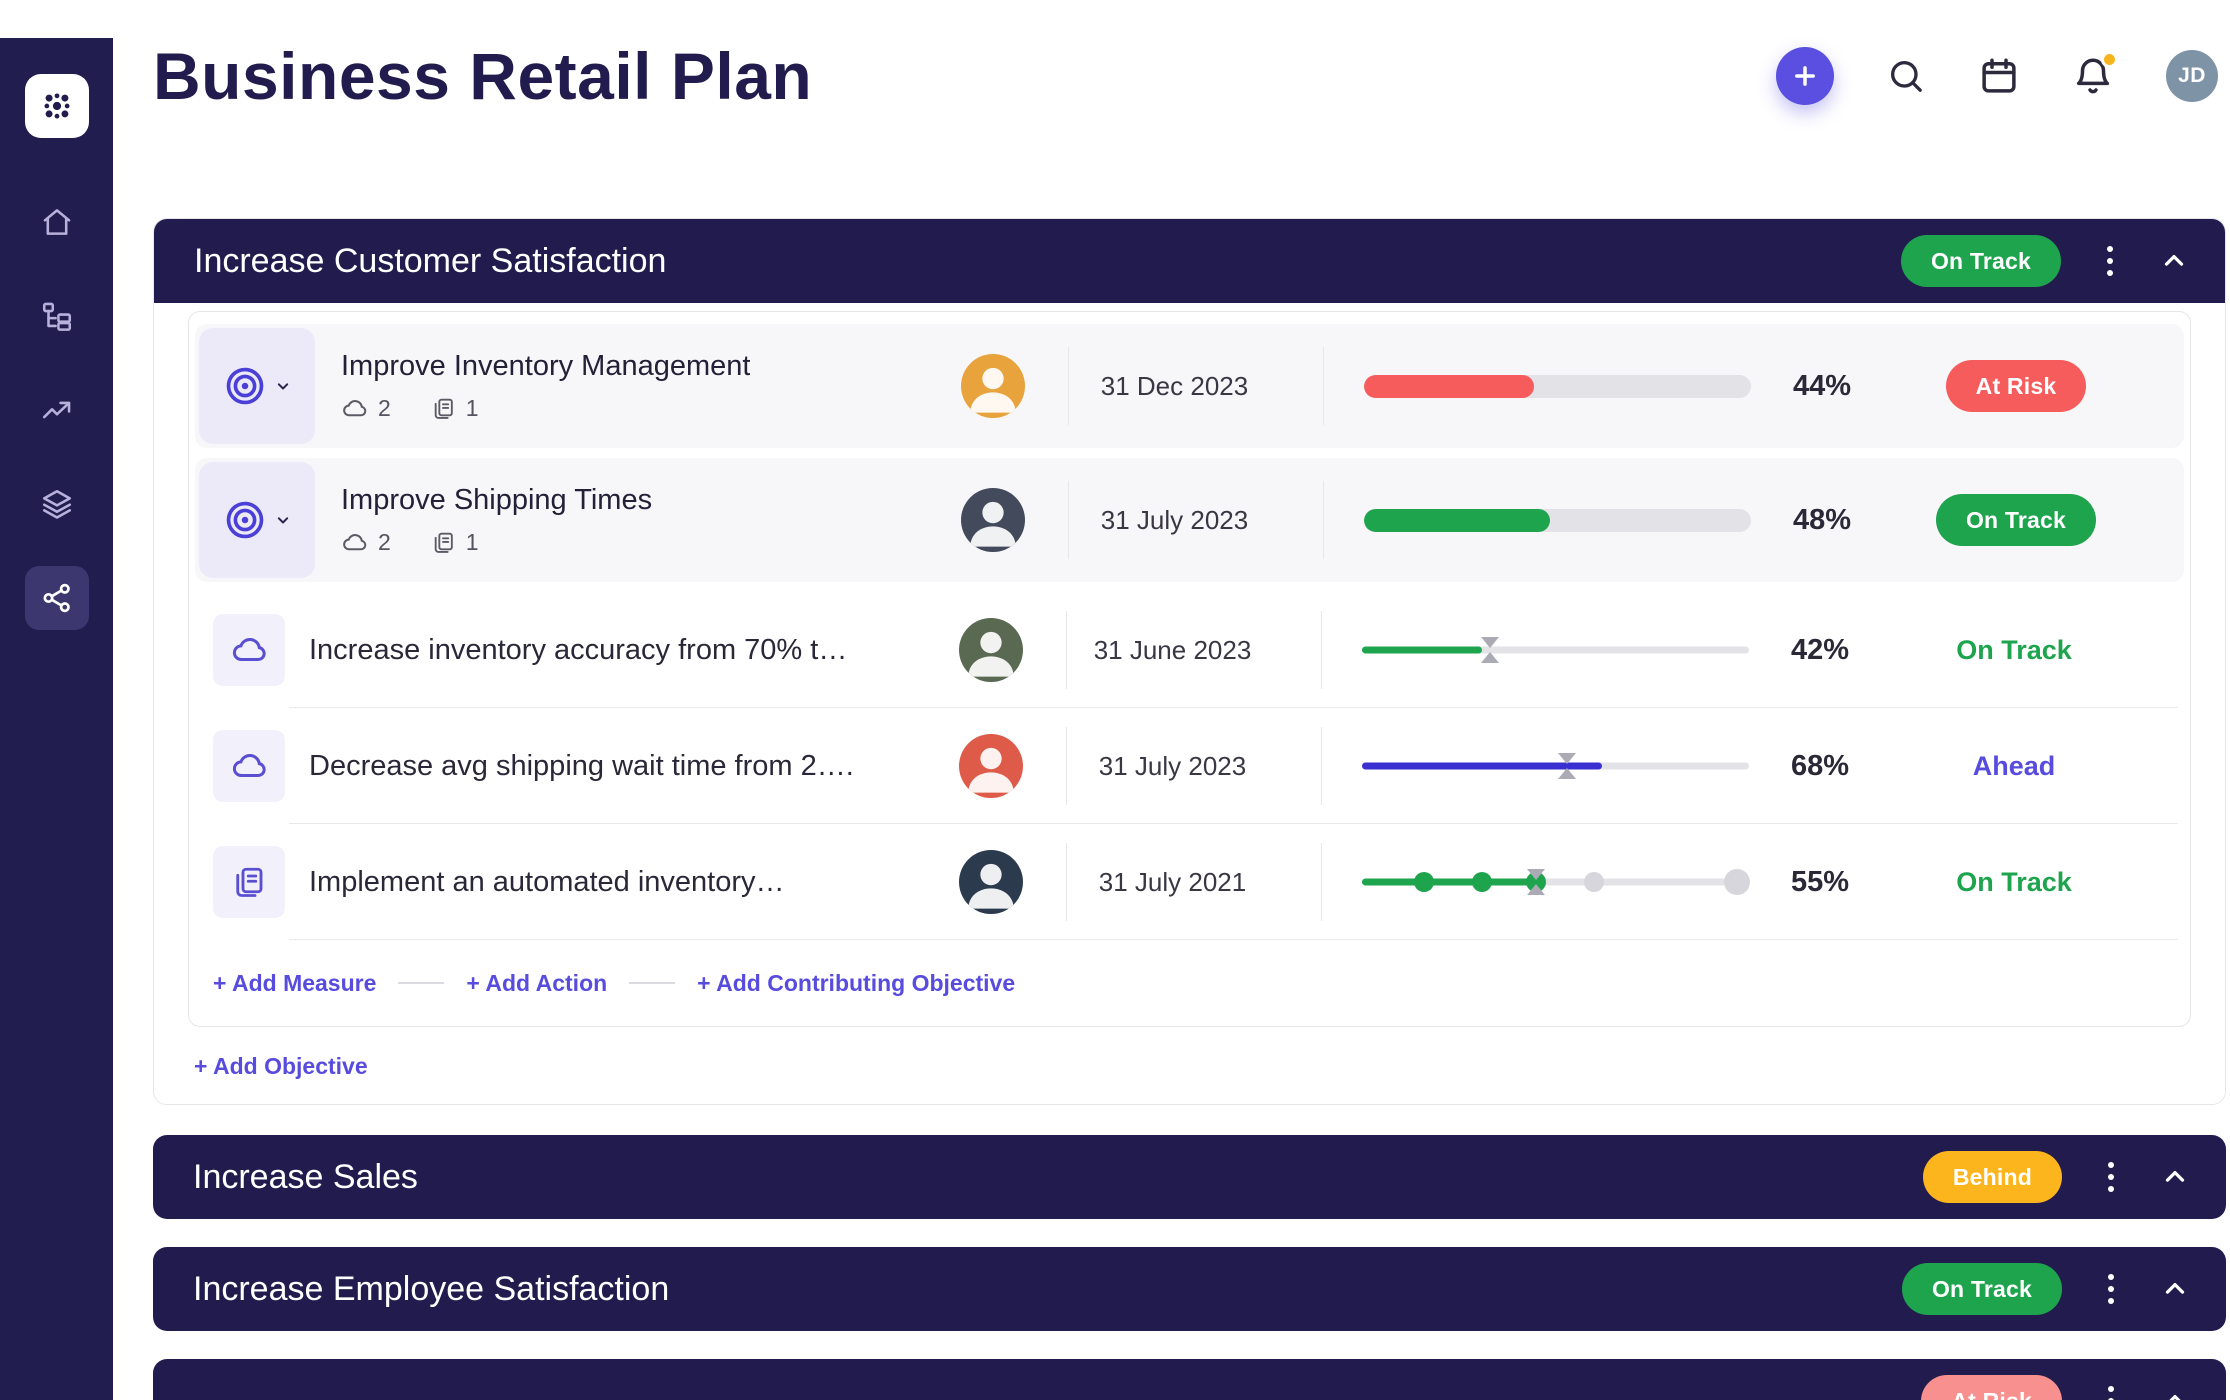  I want to click on logo-mark-icon, so click(56, 106).